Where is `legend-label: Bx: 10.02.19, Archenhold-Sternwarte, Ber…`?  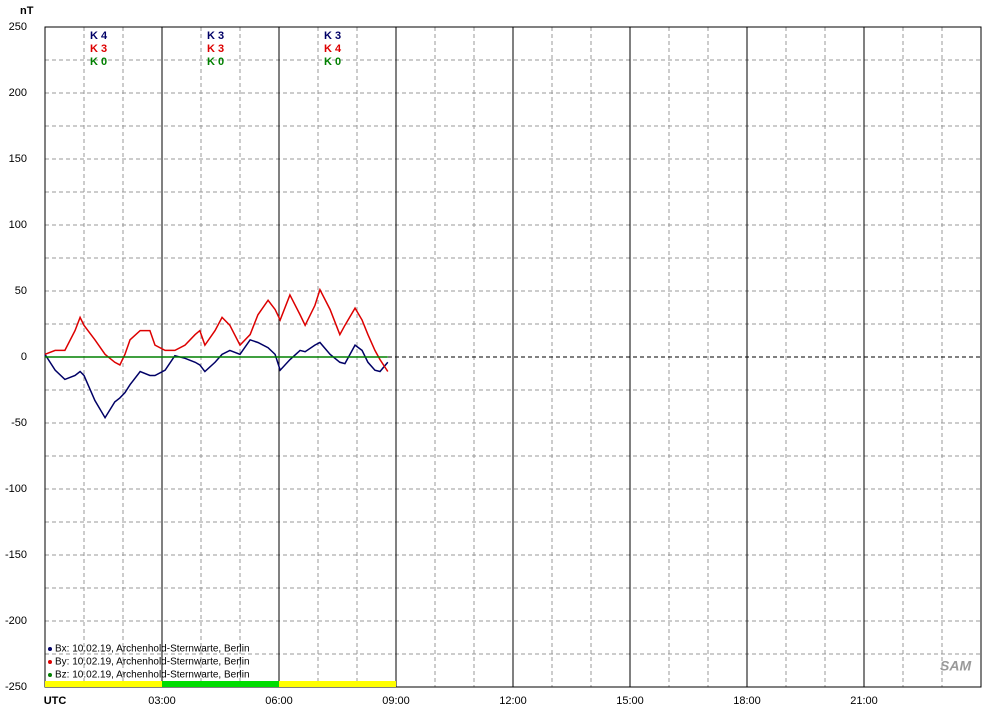 legend-label: Bx: 10.02.19, Archenhold-Sternwarte, Ber… is located at coordinates (152, 649).